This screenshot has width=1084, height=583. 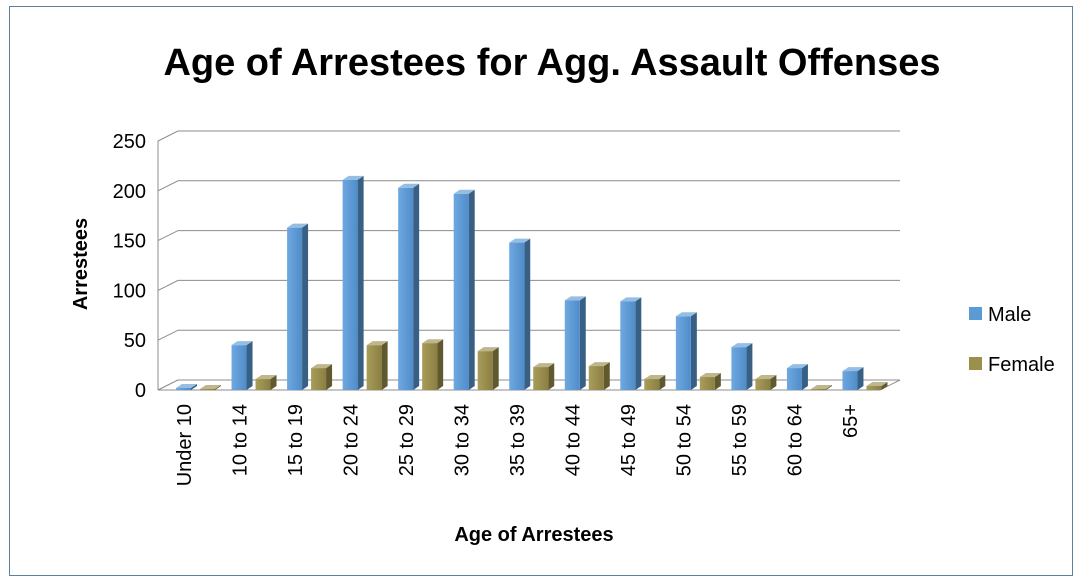 I want to click on x-tick-label: 65+, so click(x=851, y=421).